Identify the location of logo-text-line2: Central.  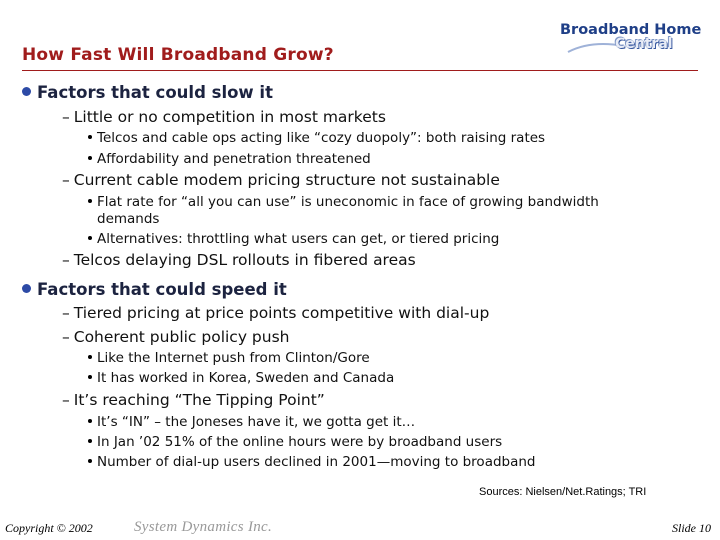
(644, 44).